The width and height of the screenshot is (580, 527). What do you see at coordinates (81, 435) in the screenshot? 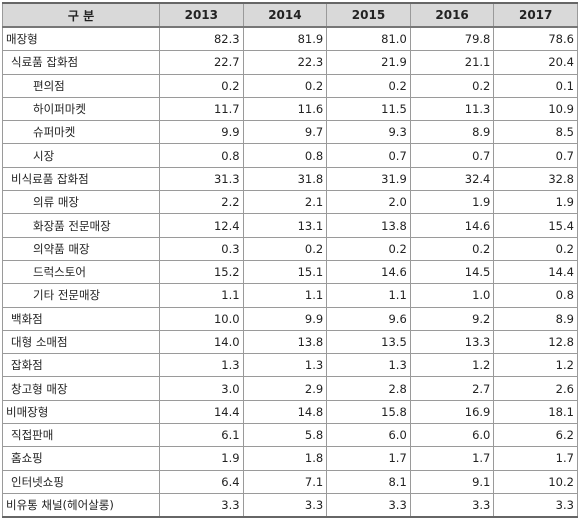
I see `row-label: 직접판매` at bounding box center [81, 435].